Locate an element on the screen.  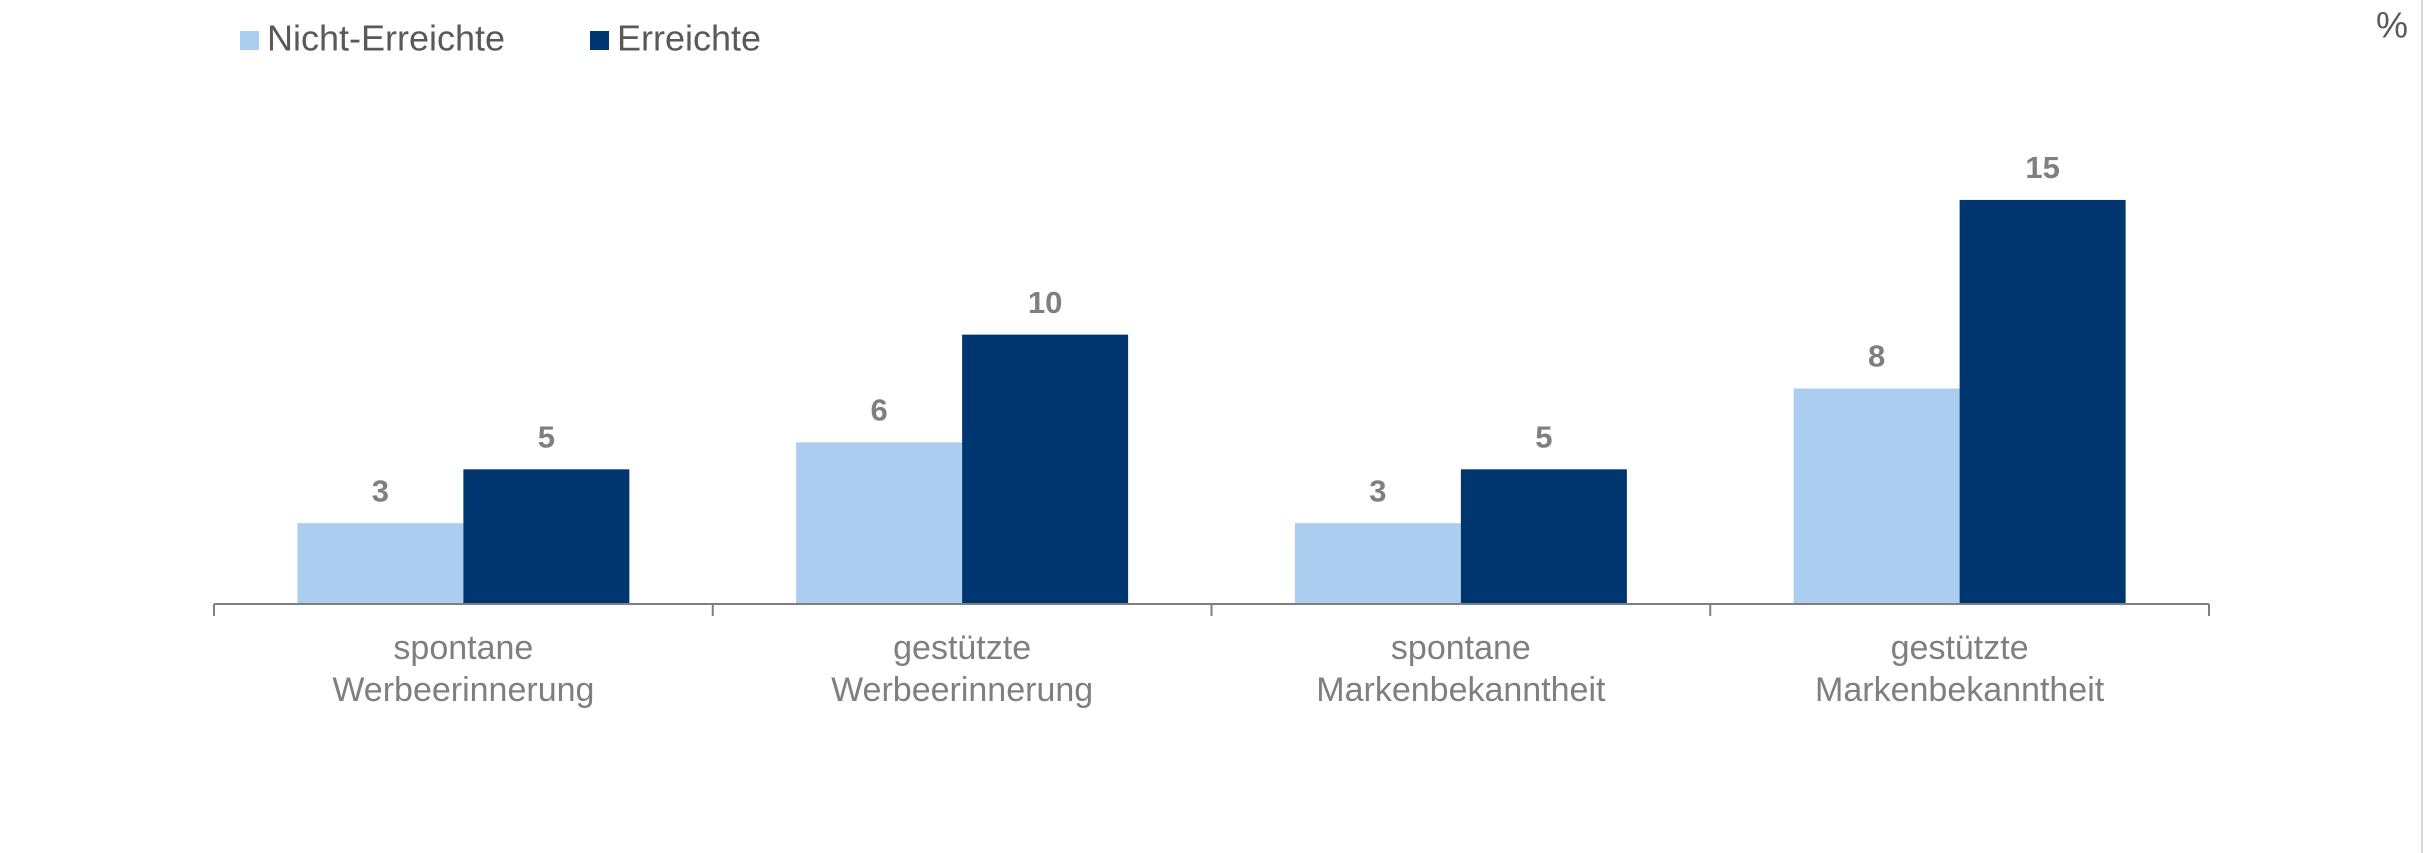
legend-label: Erreichte is located at coordinates (689, 38).